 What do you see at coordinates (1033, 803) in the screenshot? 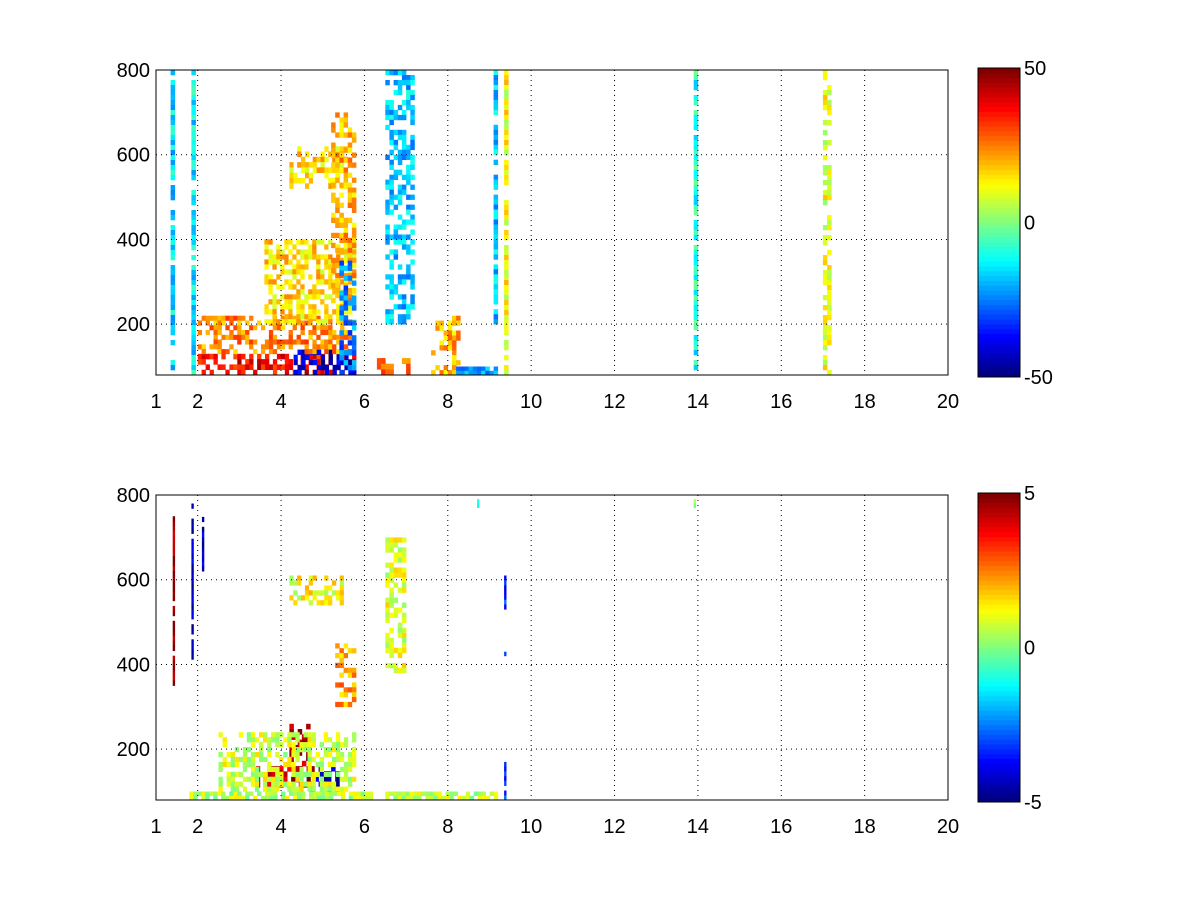
I see `bot-colorbar-tick-label: -5` at bounding box center [1033, 803].